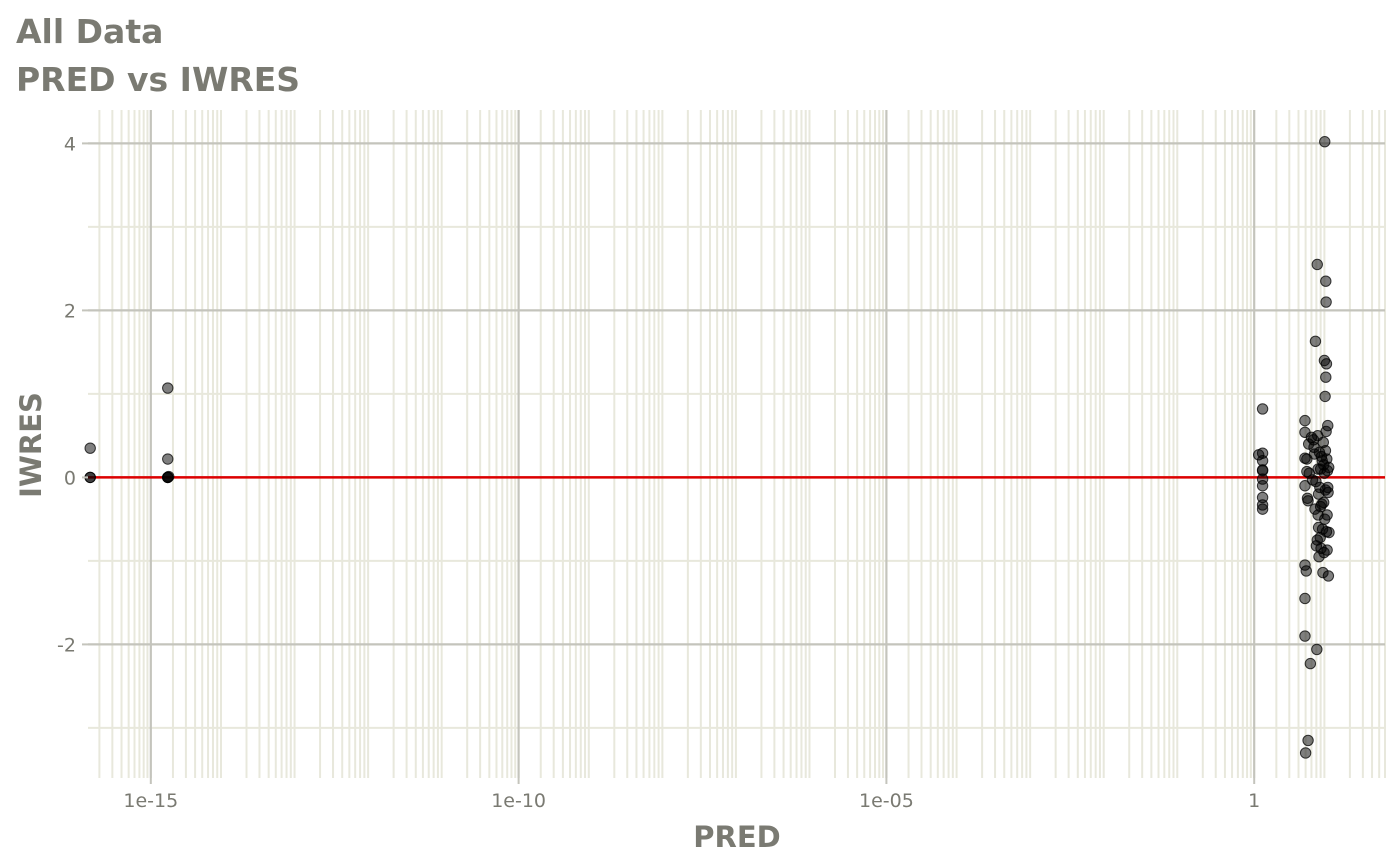 The height and width of the screenshot is (865, 1400). Describe the element at coordinates (31, 445) in the screenshot. I see `y-axis-title: IWRES` at that location.